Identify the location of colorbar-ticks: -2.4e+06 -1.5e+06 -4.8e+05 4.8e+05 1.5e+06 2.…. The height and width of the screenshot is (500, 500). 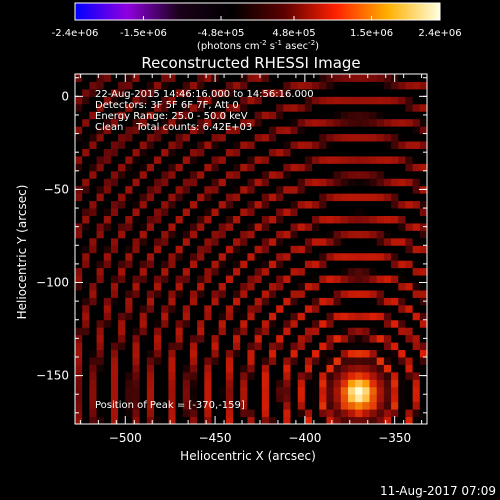
(257, 27).